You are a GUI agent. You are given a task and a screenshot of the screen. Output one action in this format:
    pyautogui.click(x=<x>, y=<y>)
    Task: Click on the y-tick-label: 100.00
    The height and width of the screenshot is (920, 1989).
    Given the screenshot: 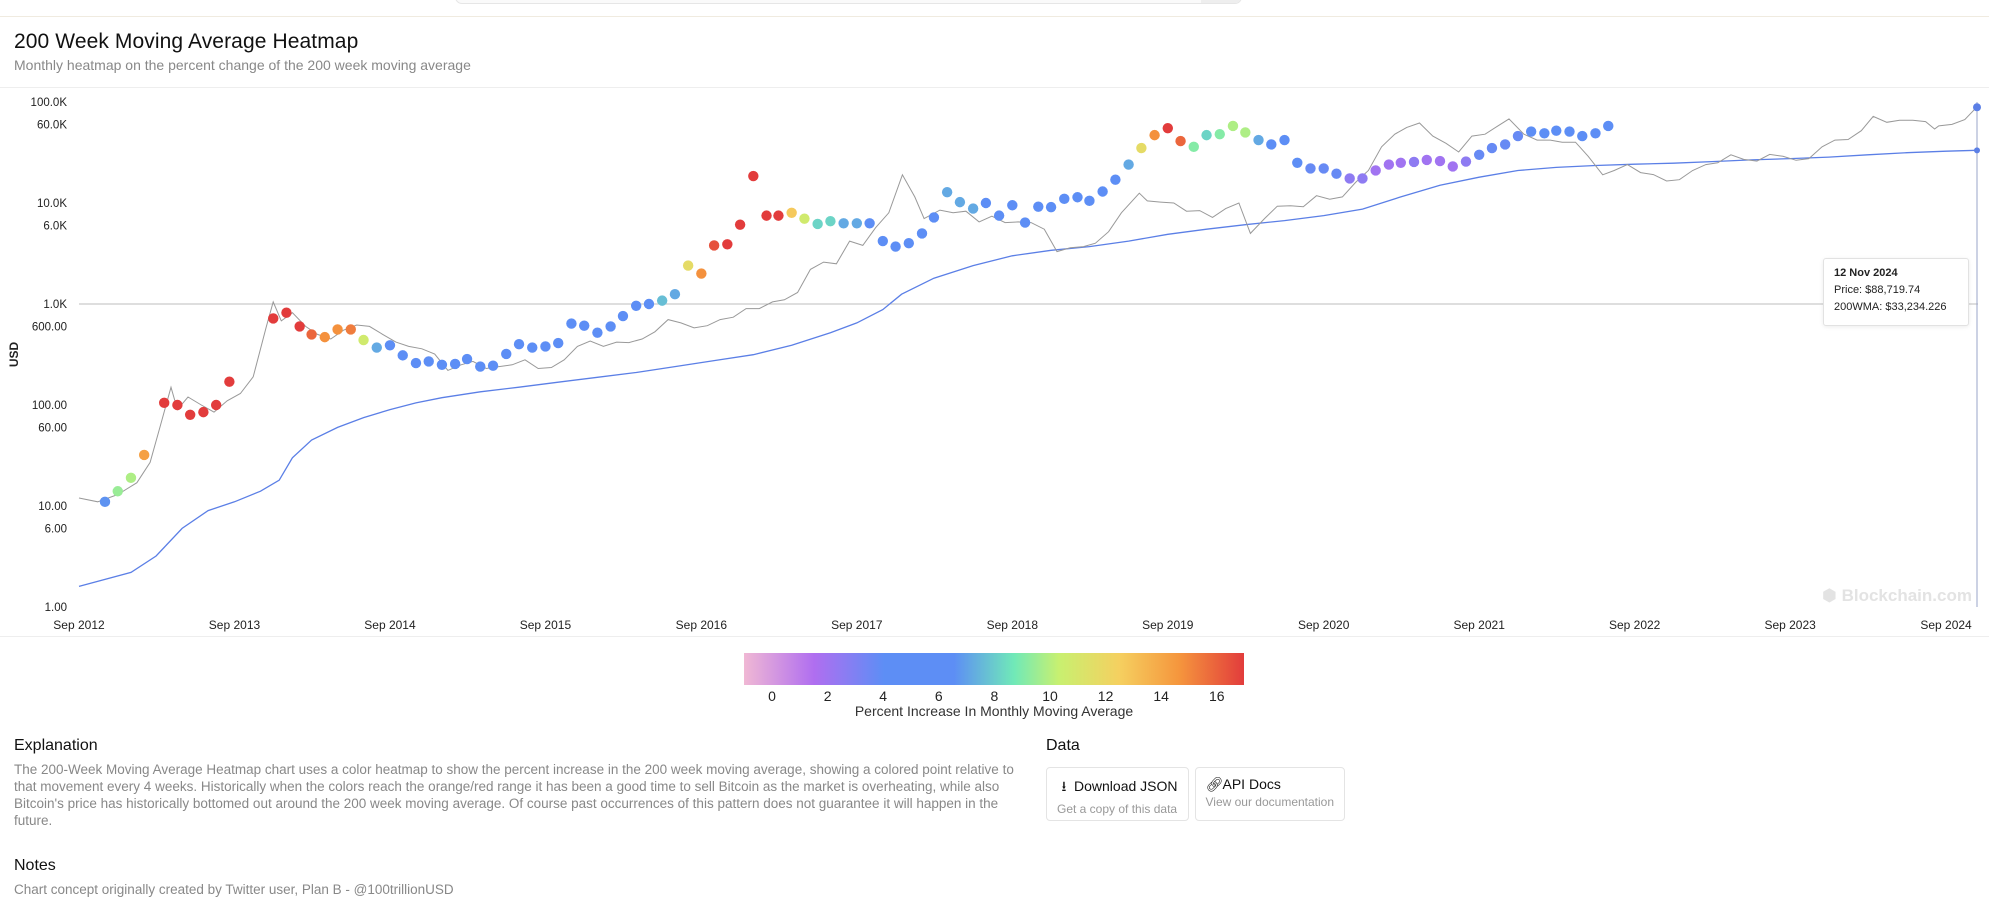 What is the action you would take?
    pyautogui.click(x=49, y=406)
    